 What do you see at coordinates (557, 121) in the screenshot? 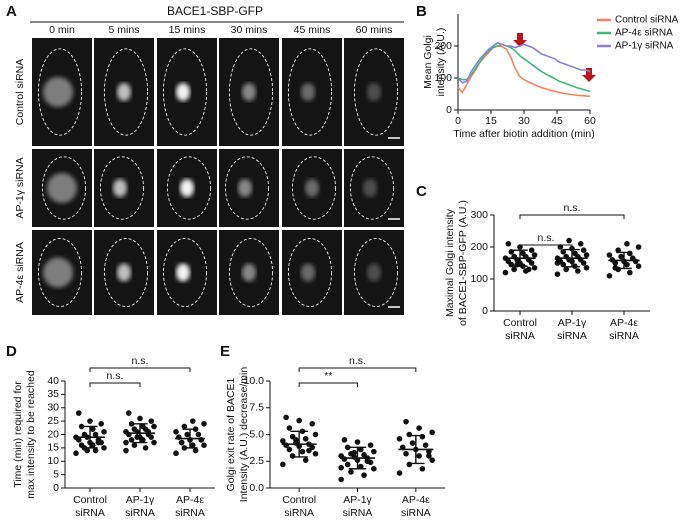
I see `x-tick-label: 45` at bounding box center [557, 121].